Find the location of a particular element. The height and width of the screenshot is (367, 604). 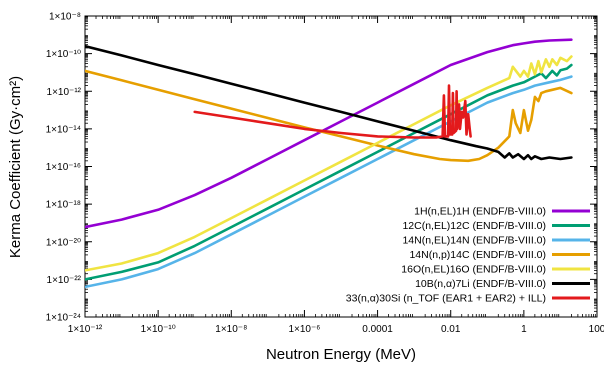

x-tick-label: 0.01 is located at coordinates (451, 329).